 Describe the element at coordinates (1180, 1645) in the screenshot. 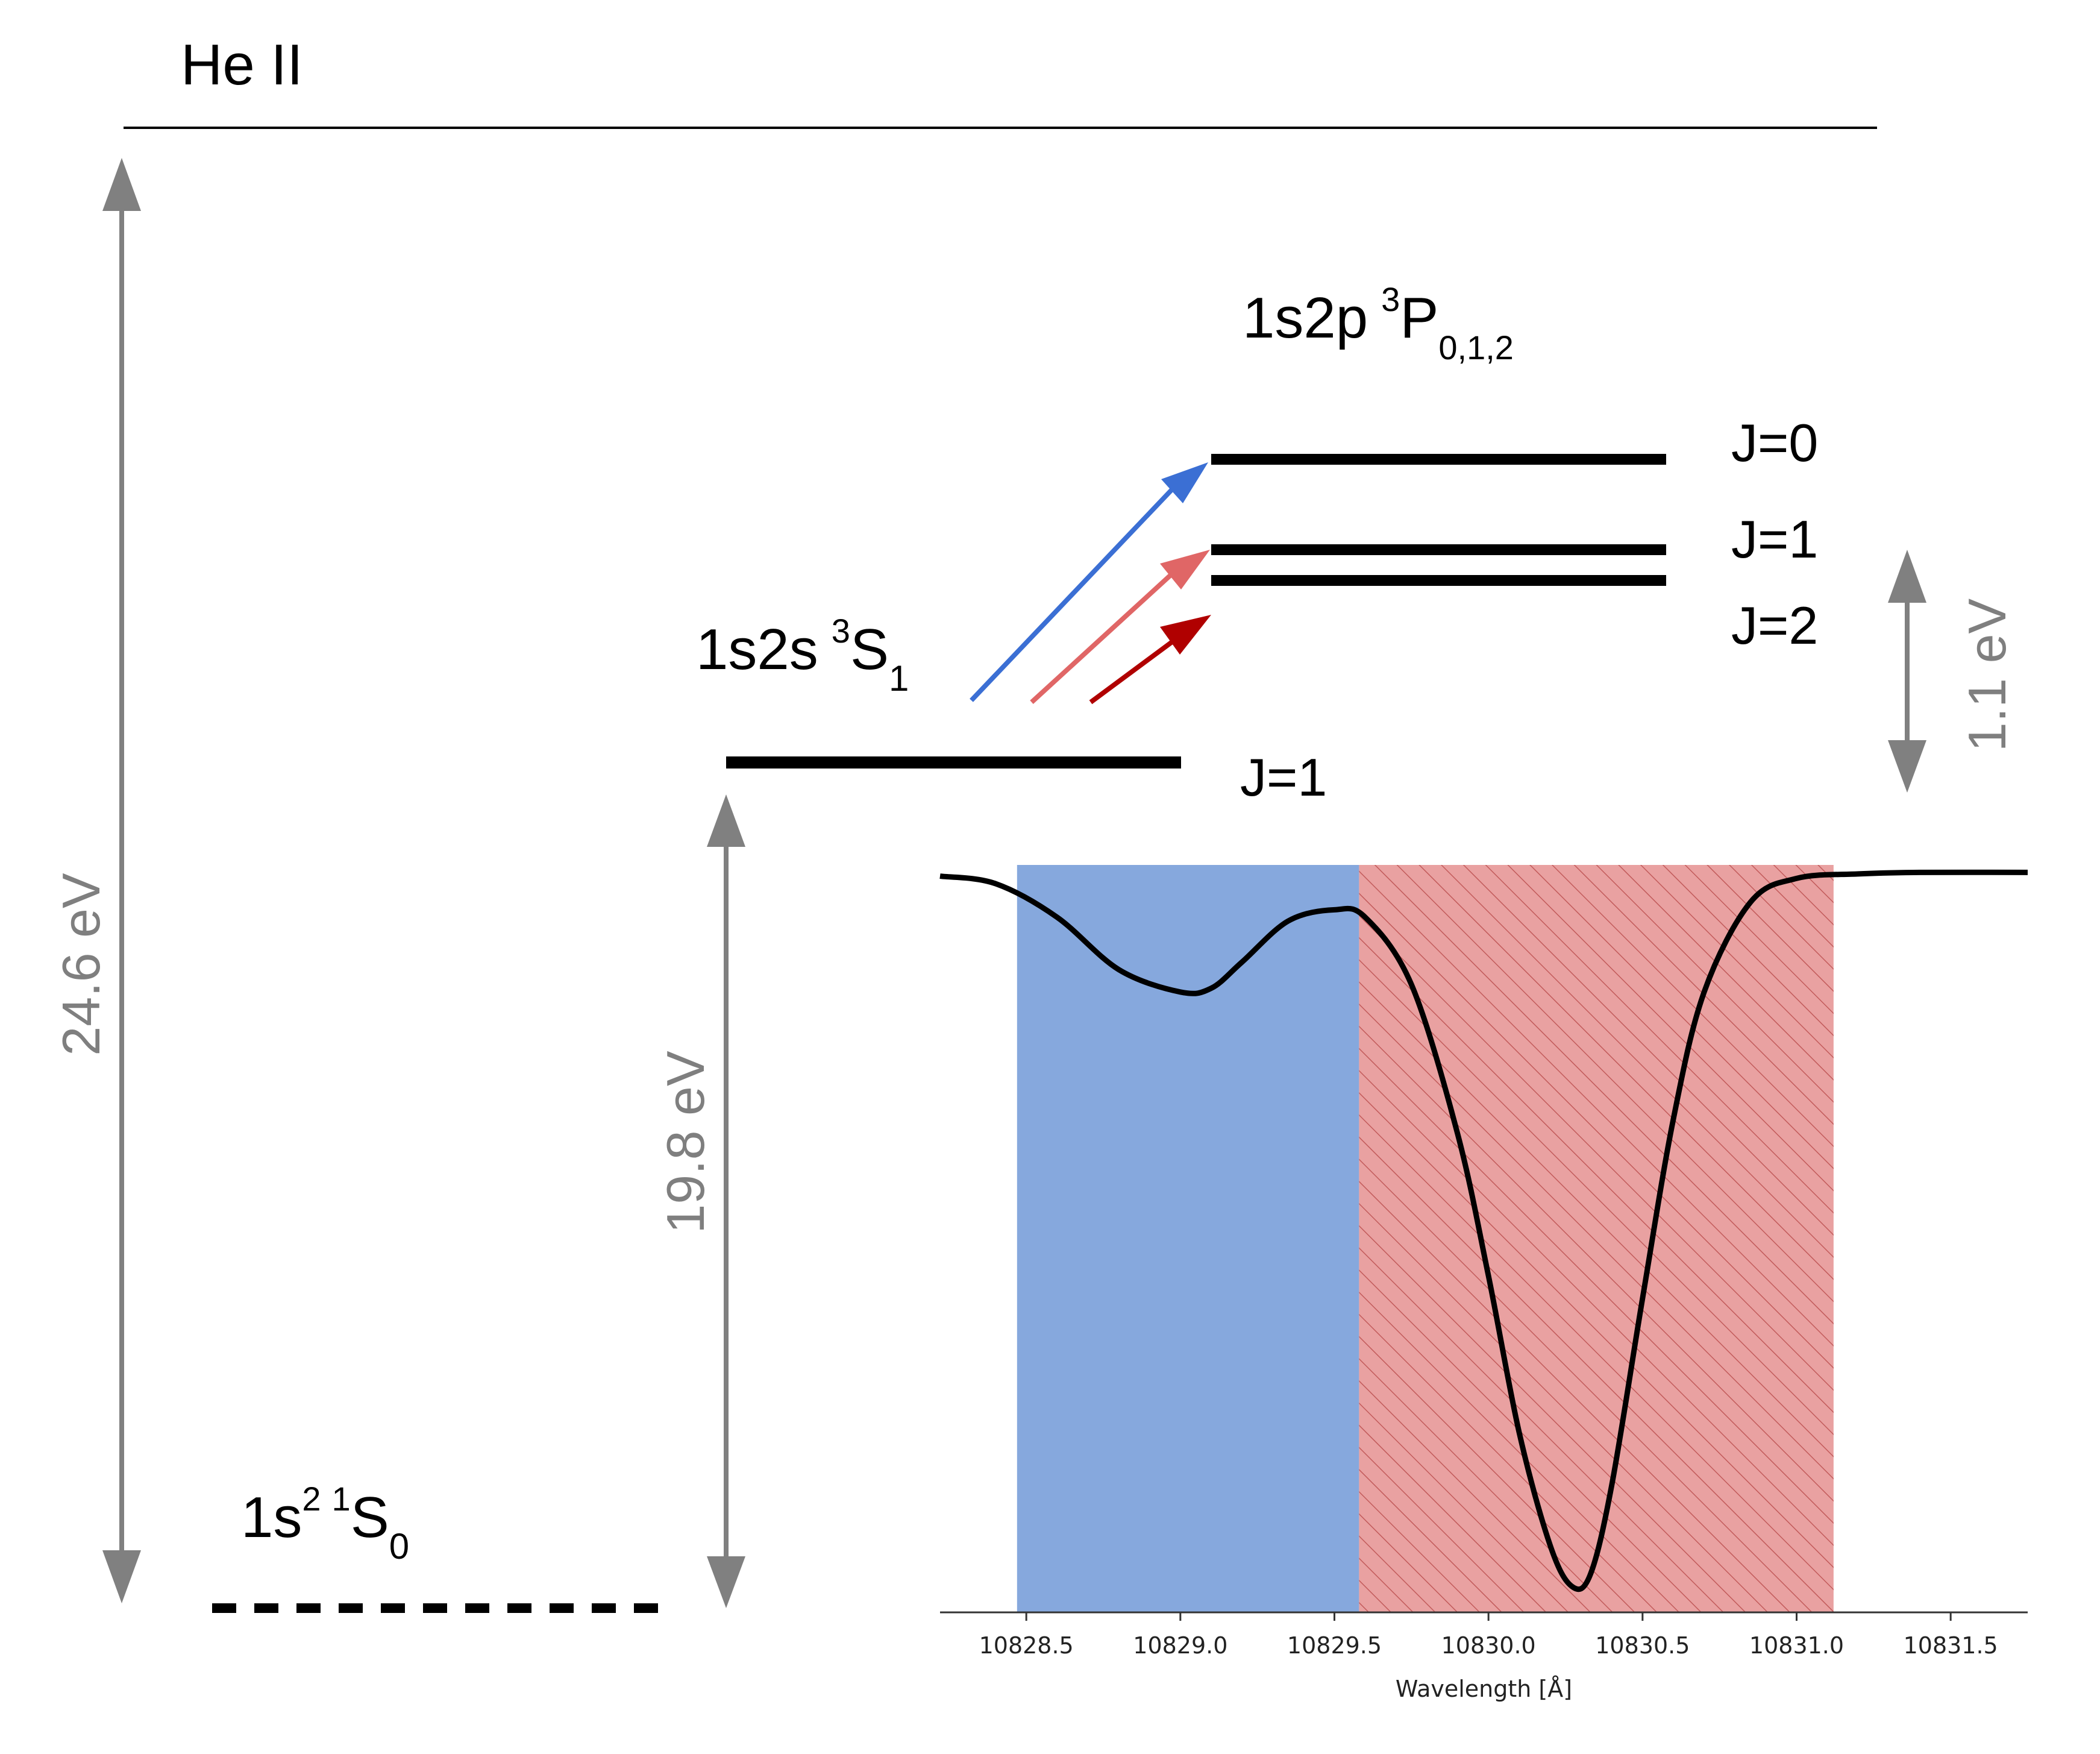

I see `x-tick-label: 10829.0` at that location.